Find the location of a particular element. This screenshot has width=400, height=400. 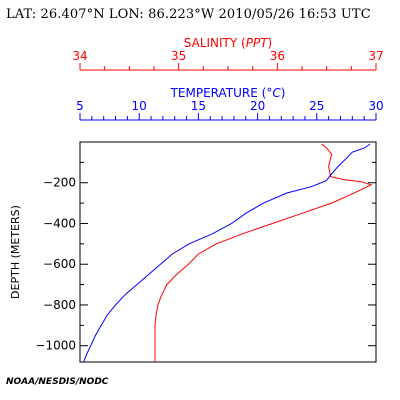

salinity-tick-label: 37 is located at coordinates (375, 56).